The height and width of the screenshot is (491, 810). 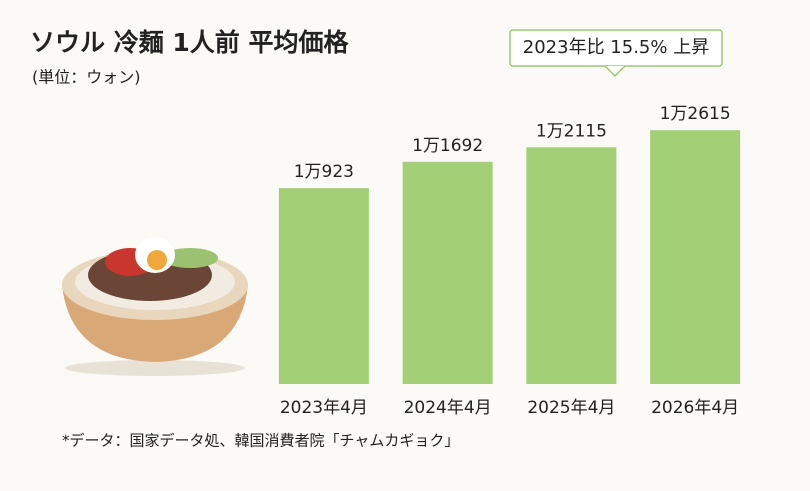 I want to click on x-tick-label: 2026年4月, so click(x=695, y=408).